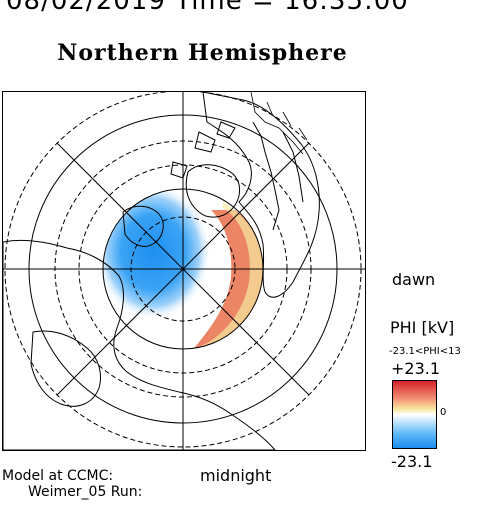 This screenshot has height=508, width=484. I want to click on coastline-greenland, so click(212, 191).